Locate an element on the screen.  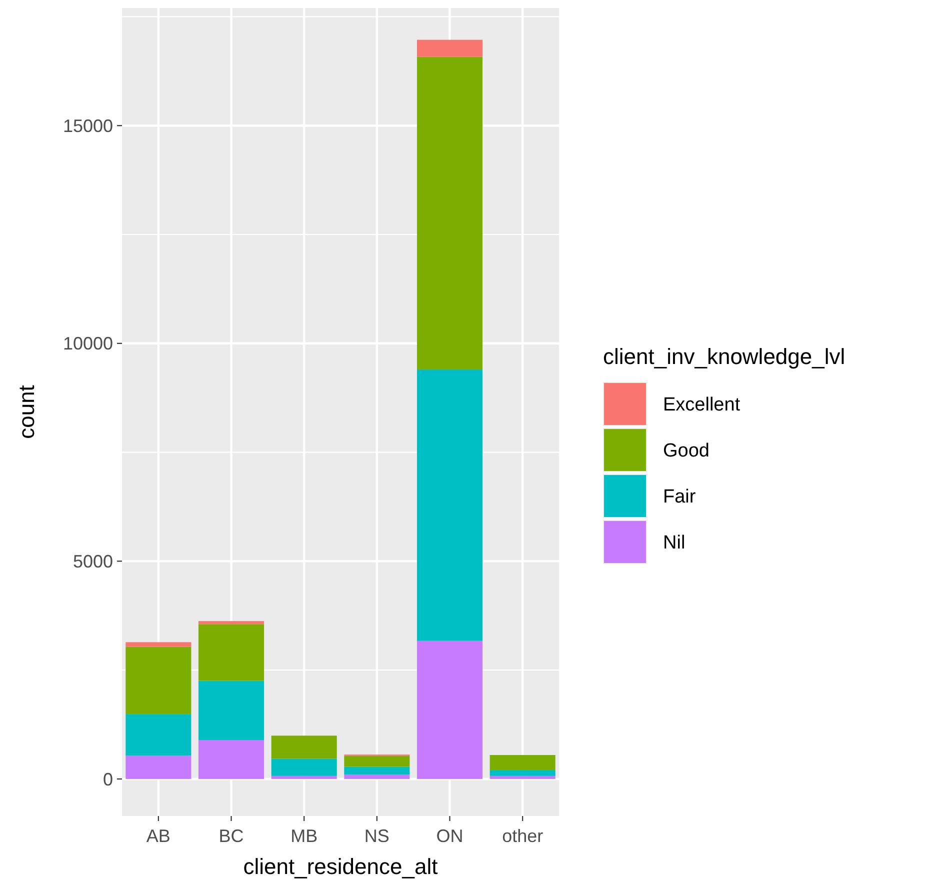
x-tick-label: NS is located at coordinates (377, 836).